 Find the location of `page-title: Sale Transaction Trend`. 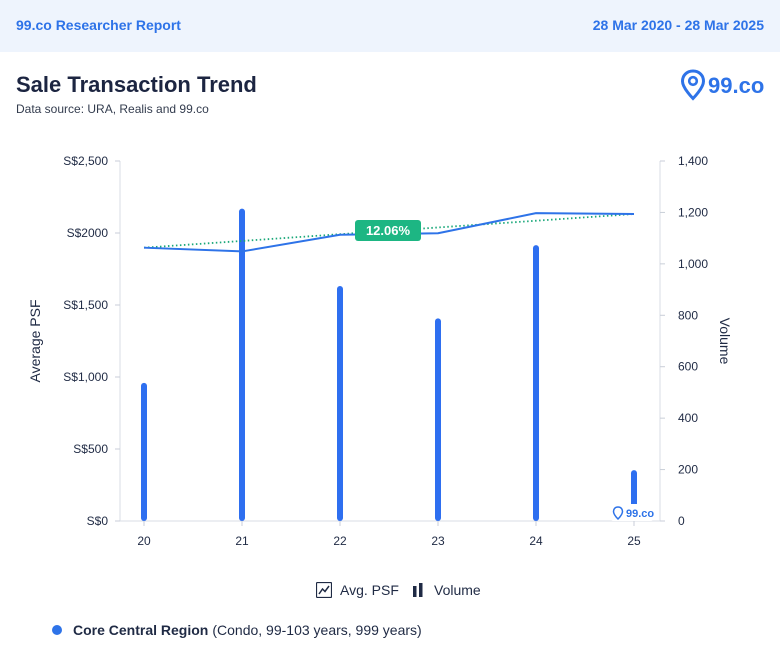

page-title: Sale Transaction Trend is located at coordinates (136, 84).